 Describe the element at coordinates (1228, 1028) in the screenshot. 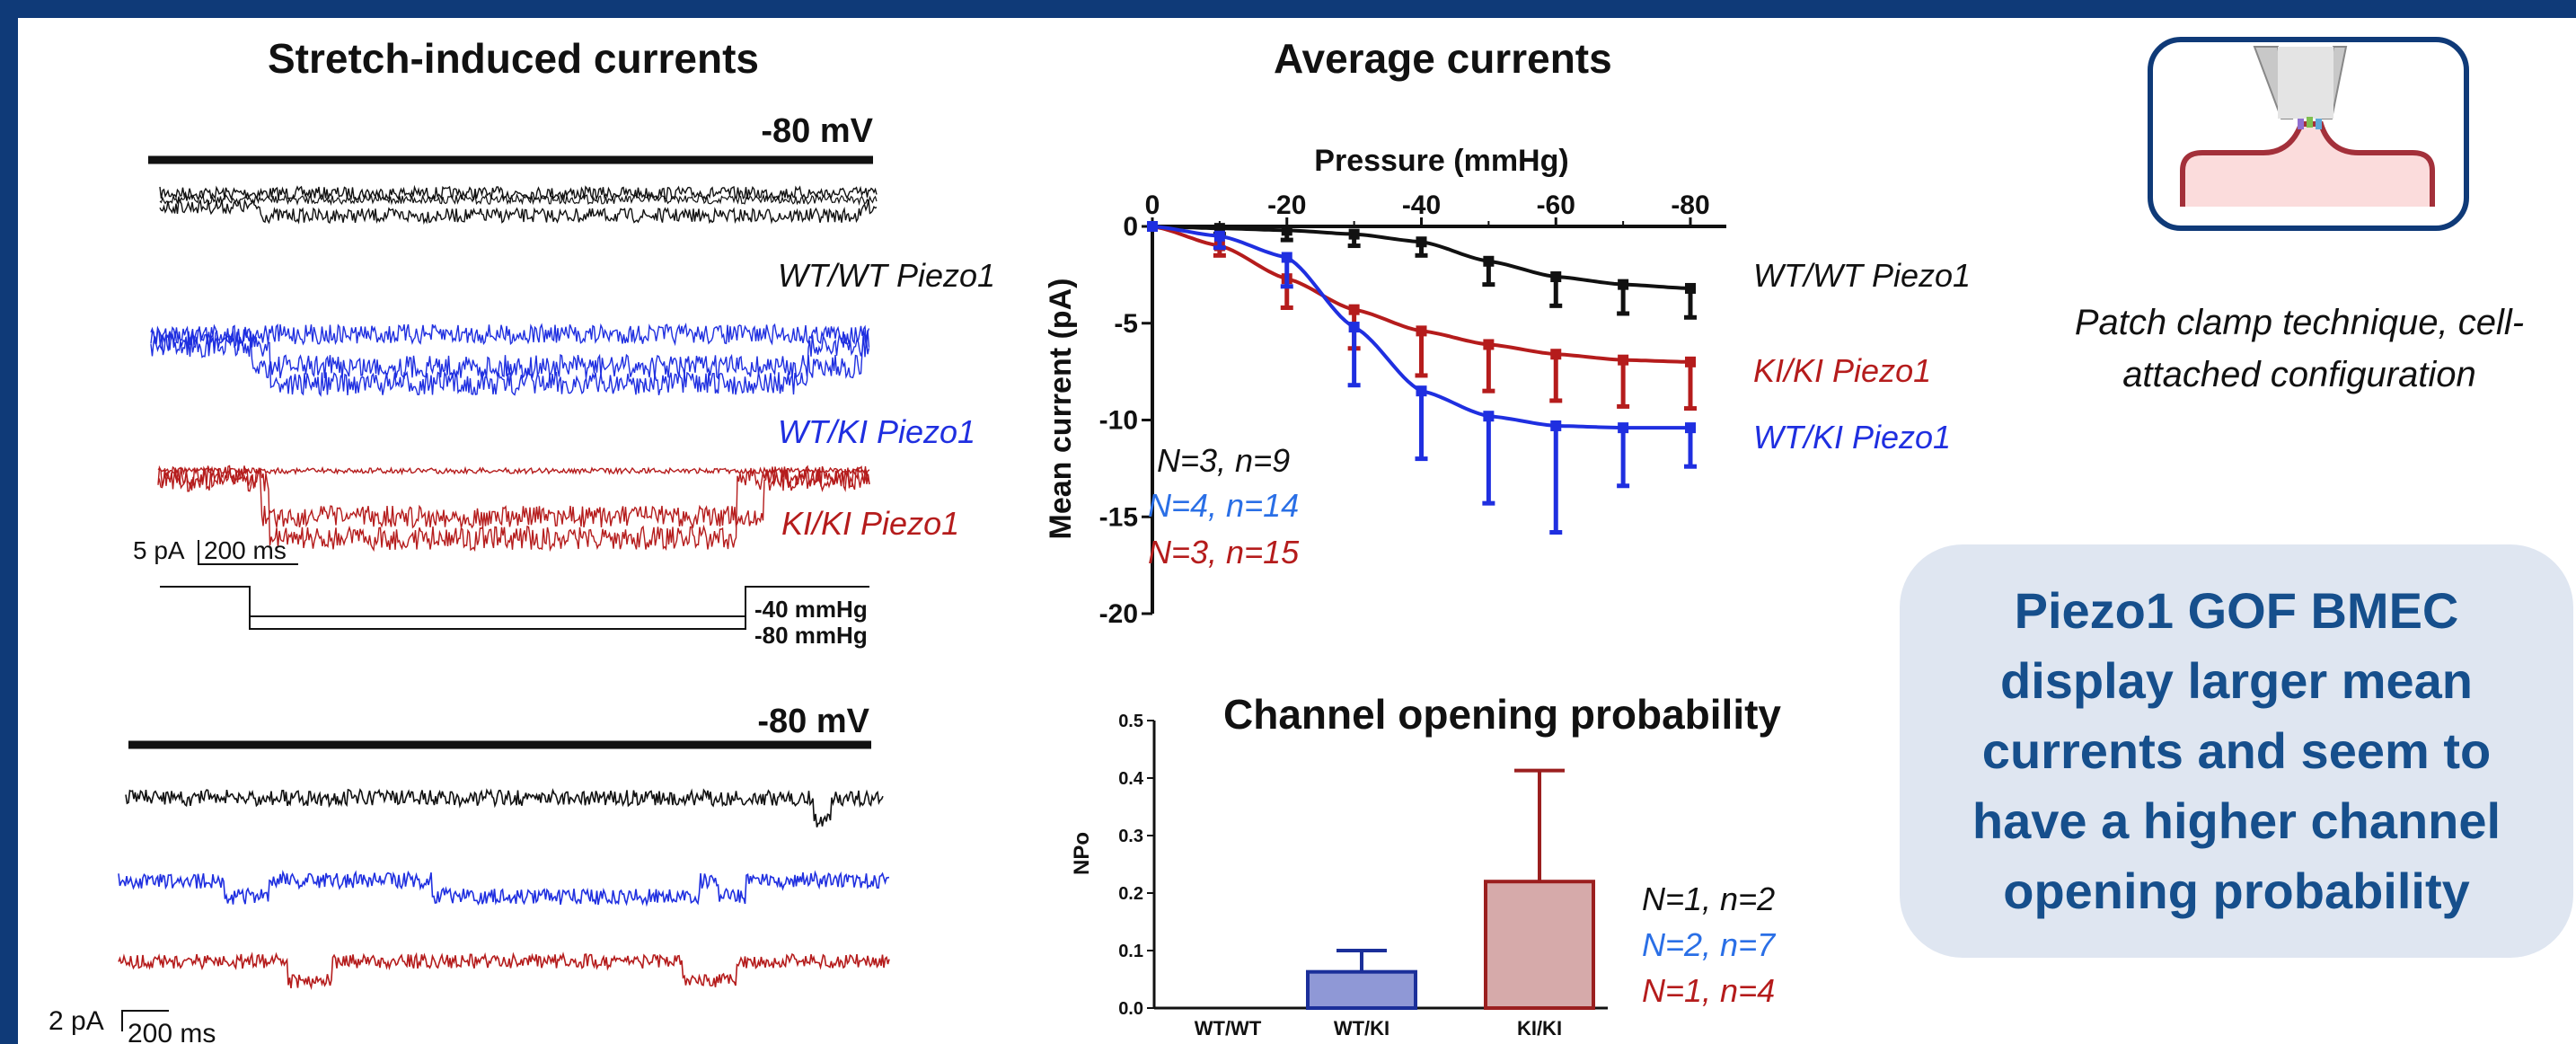

I see `bar-category-label: WT/WT` at that location.